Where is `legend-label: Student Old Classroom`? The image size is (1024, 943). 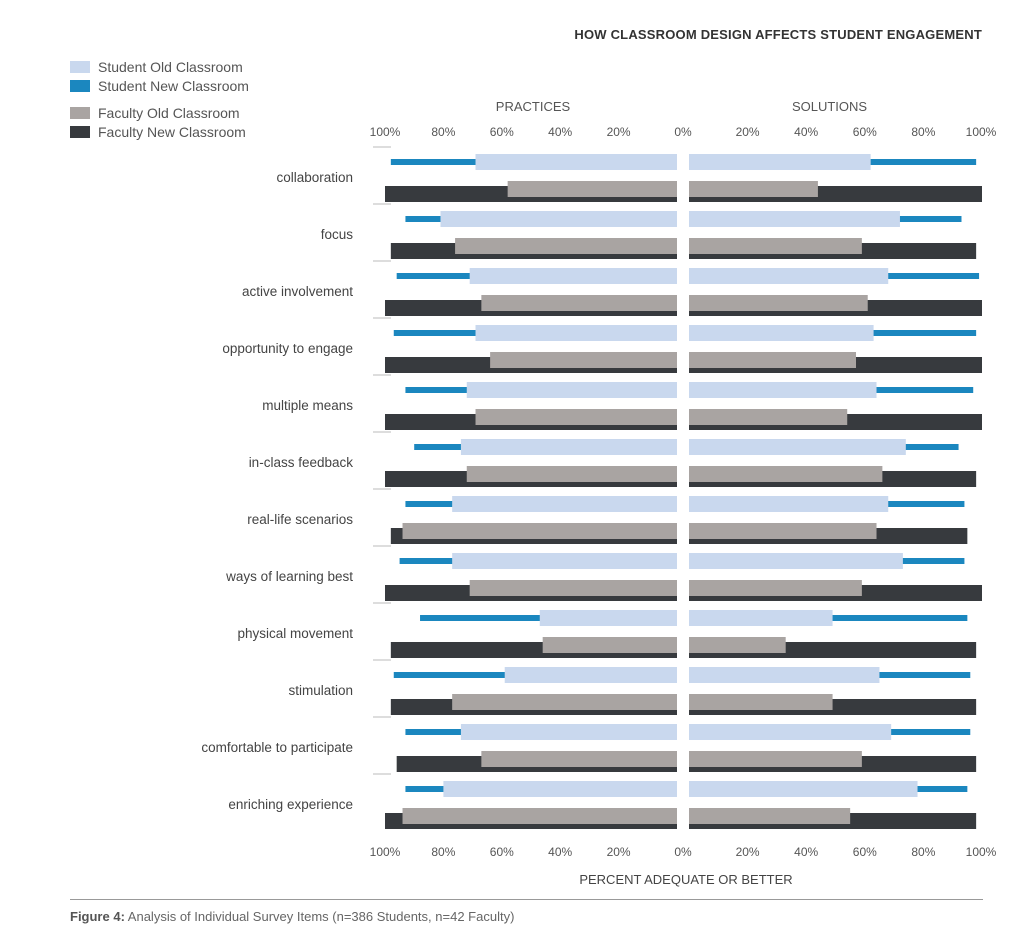
legend-label: Student Old Classroom is located at coordinates (170, 66).